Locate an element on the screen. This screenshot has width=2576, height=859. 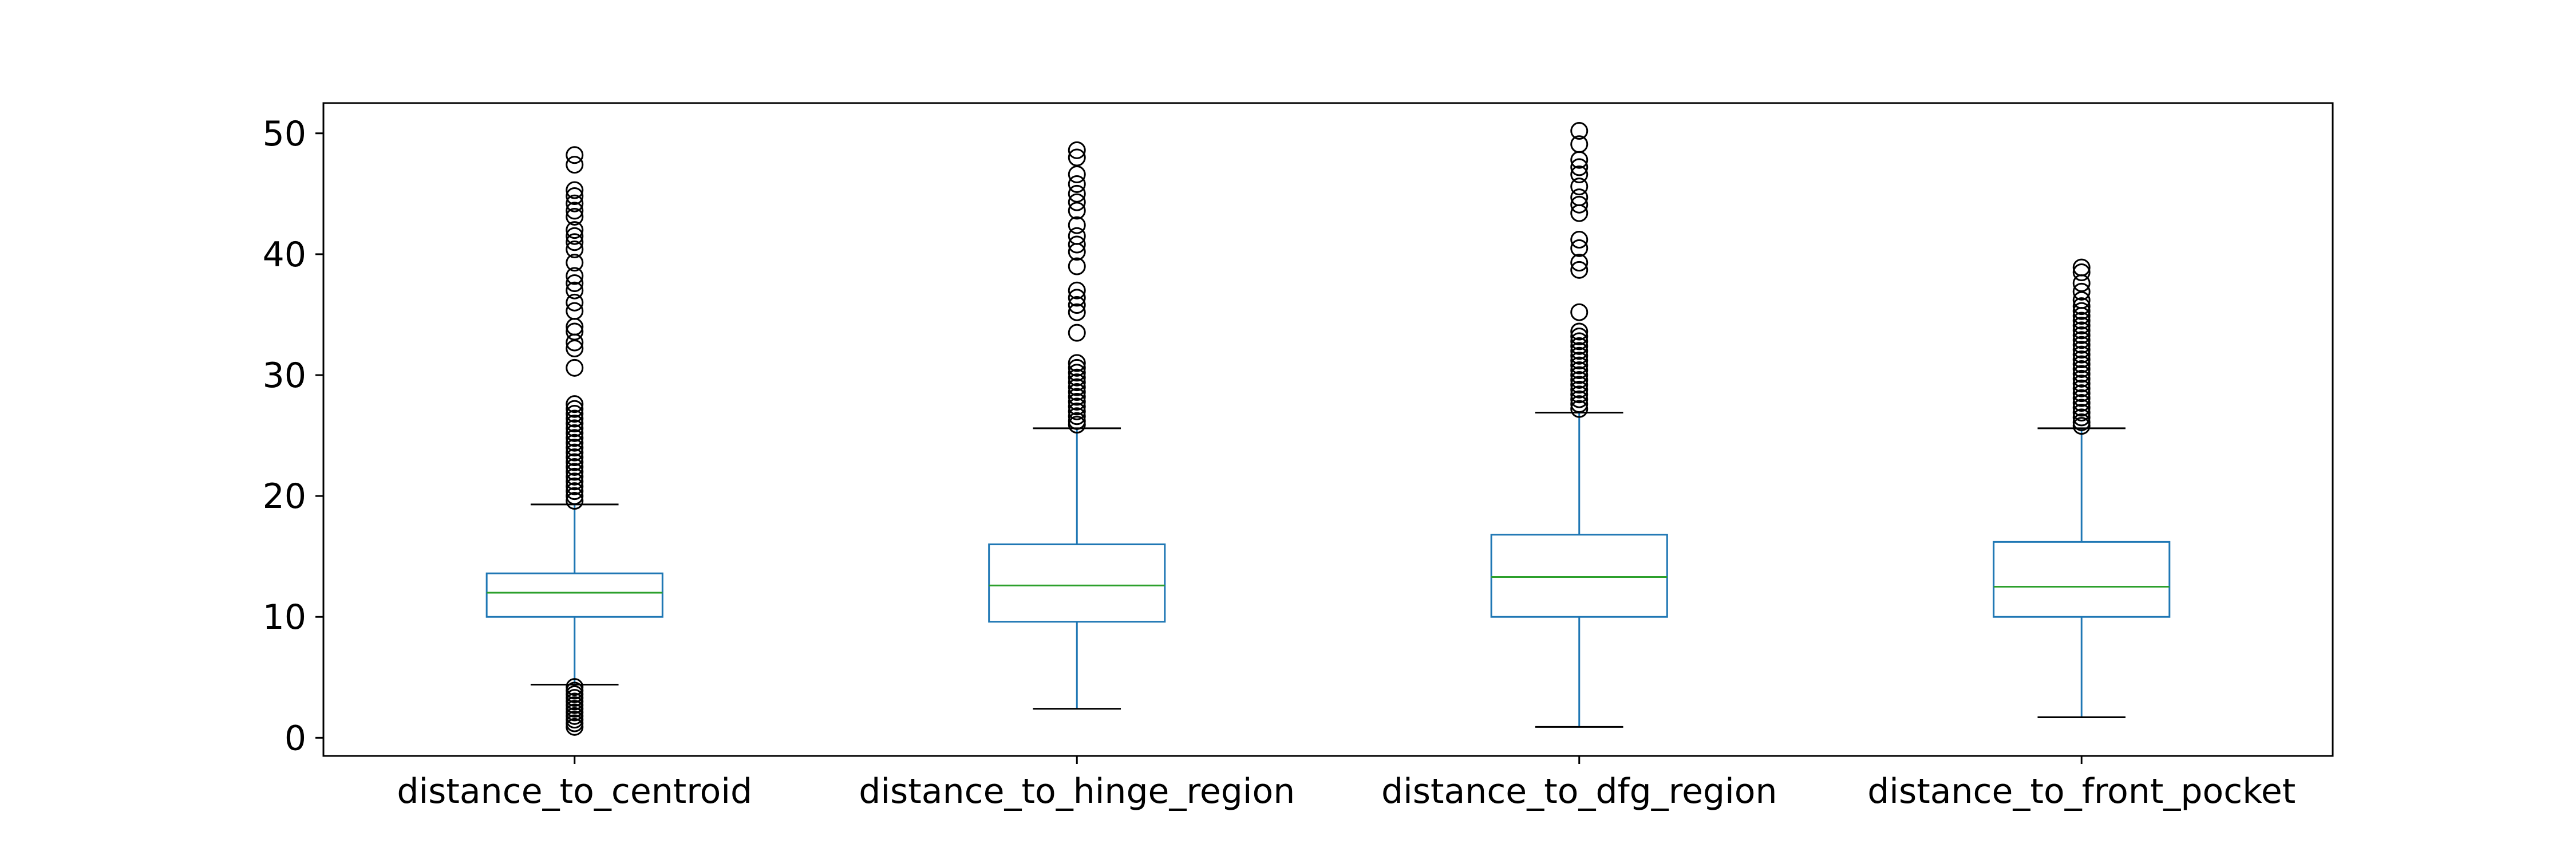
box-group-distance-to-dfg-region is located at coordinates (1579, 425).